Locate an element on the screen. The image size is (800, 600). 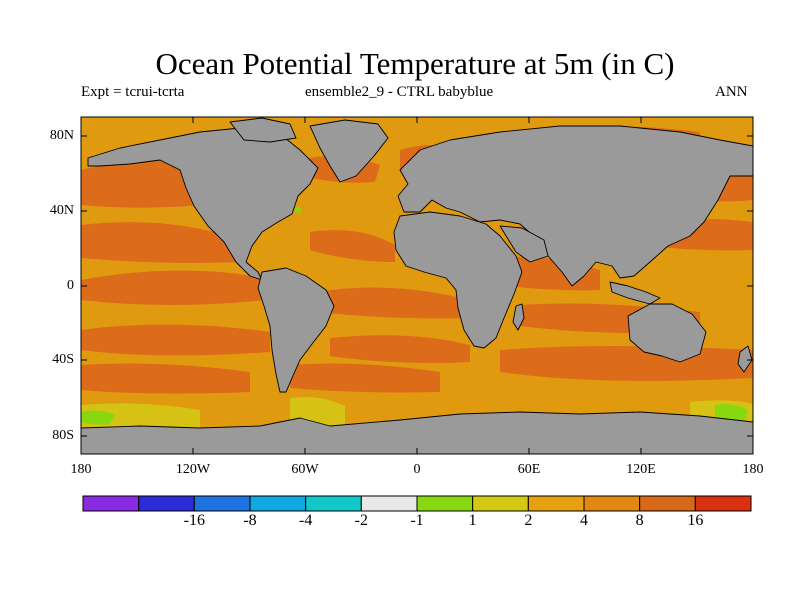
lat-label-80n: 80N is located at coordinates (61, 135).